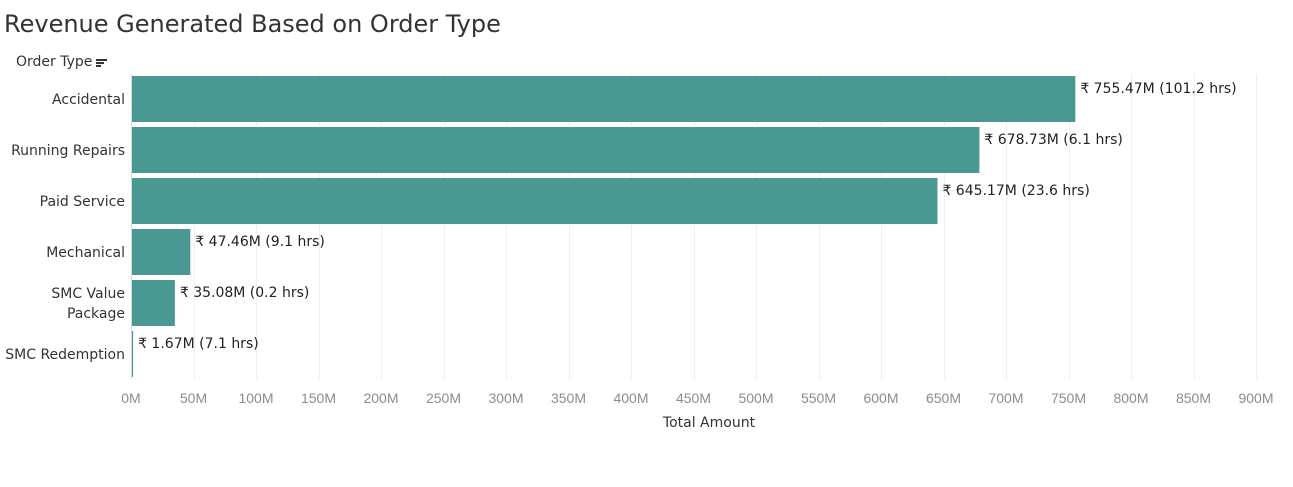 The width and height of the screenshot is (1293, 487). I want to click on x-tick-label-13: 650M, so click(943, 398).